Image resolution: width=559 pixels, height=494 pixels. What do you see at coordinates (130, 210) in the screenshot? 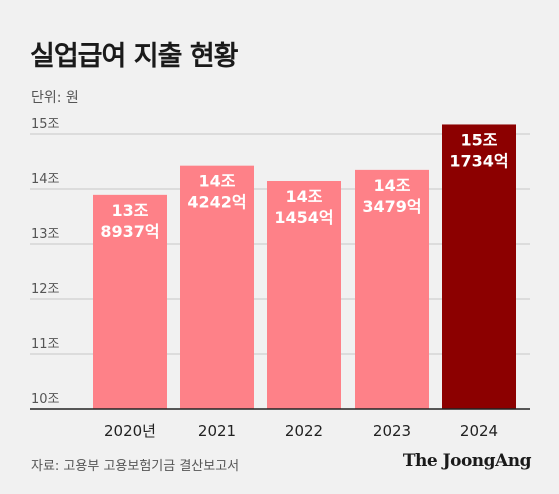
I see `data-label-jo: 13조` at bounding box center [130, 210].